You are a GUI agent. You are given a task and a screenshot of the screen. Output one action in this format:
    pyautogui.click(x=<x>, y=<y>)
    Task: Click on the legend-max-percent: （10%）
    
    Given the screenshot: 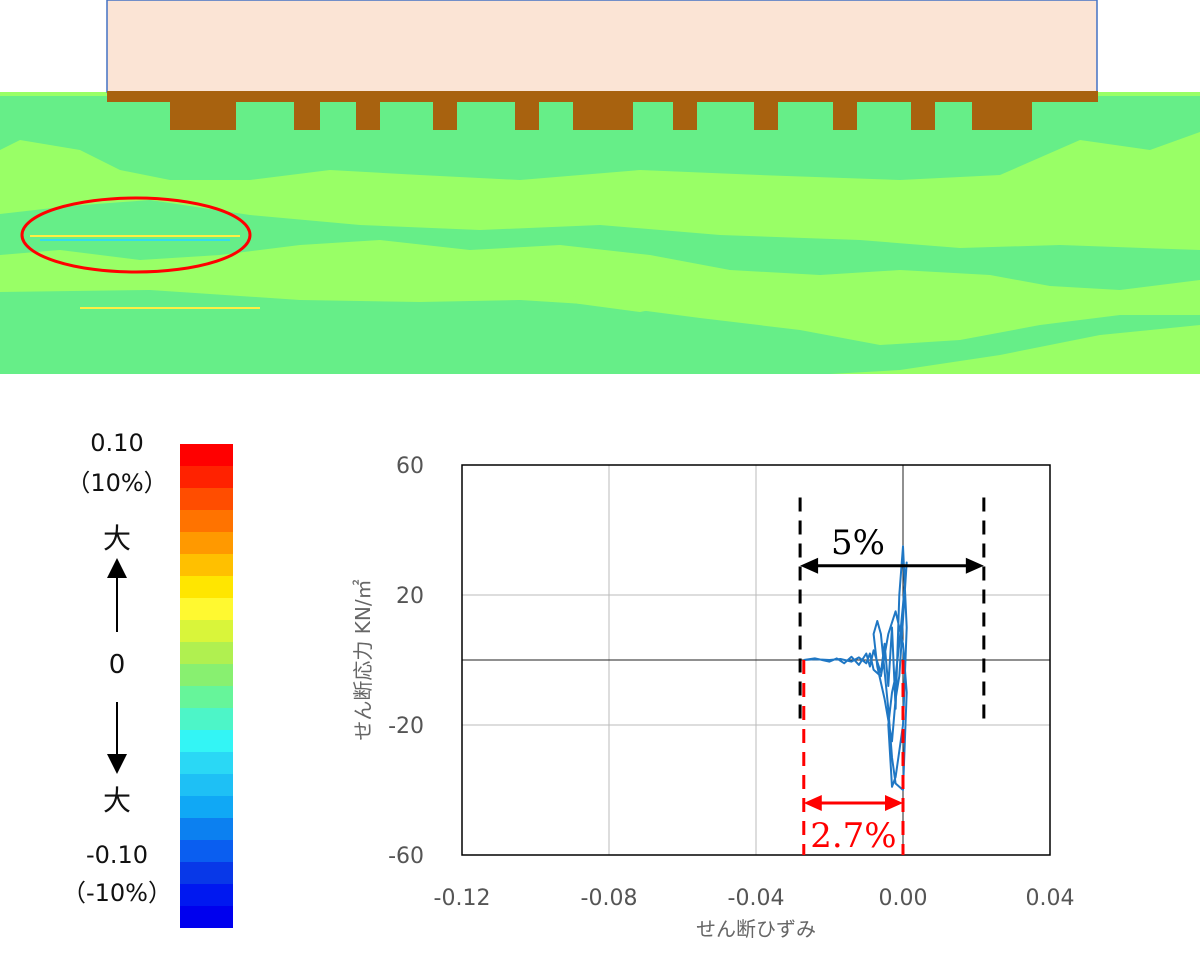 What is the action you would take?
    pyautogui.click(x=117, y=483)
    